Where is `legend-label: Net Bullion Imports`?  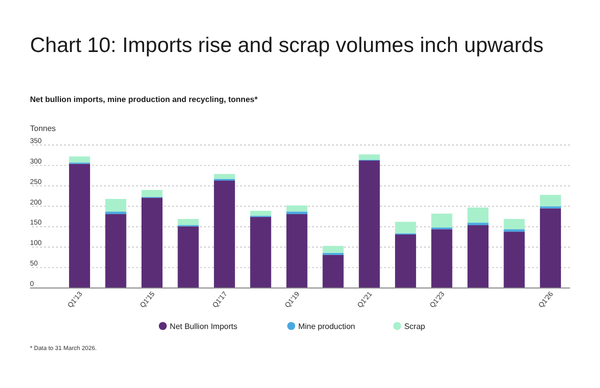
legend-label: Net Bullion Imports is located at coordinates (204, 326).